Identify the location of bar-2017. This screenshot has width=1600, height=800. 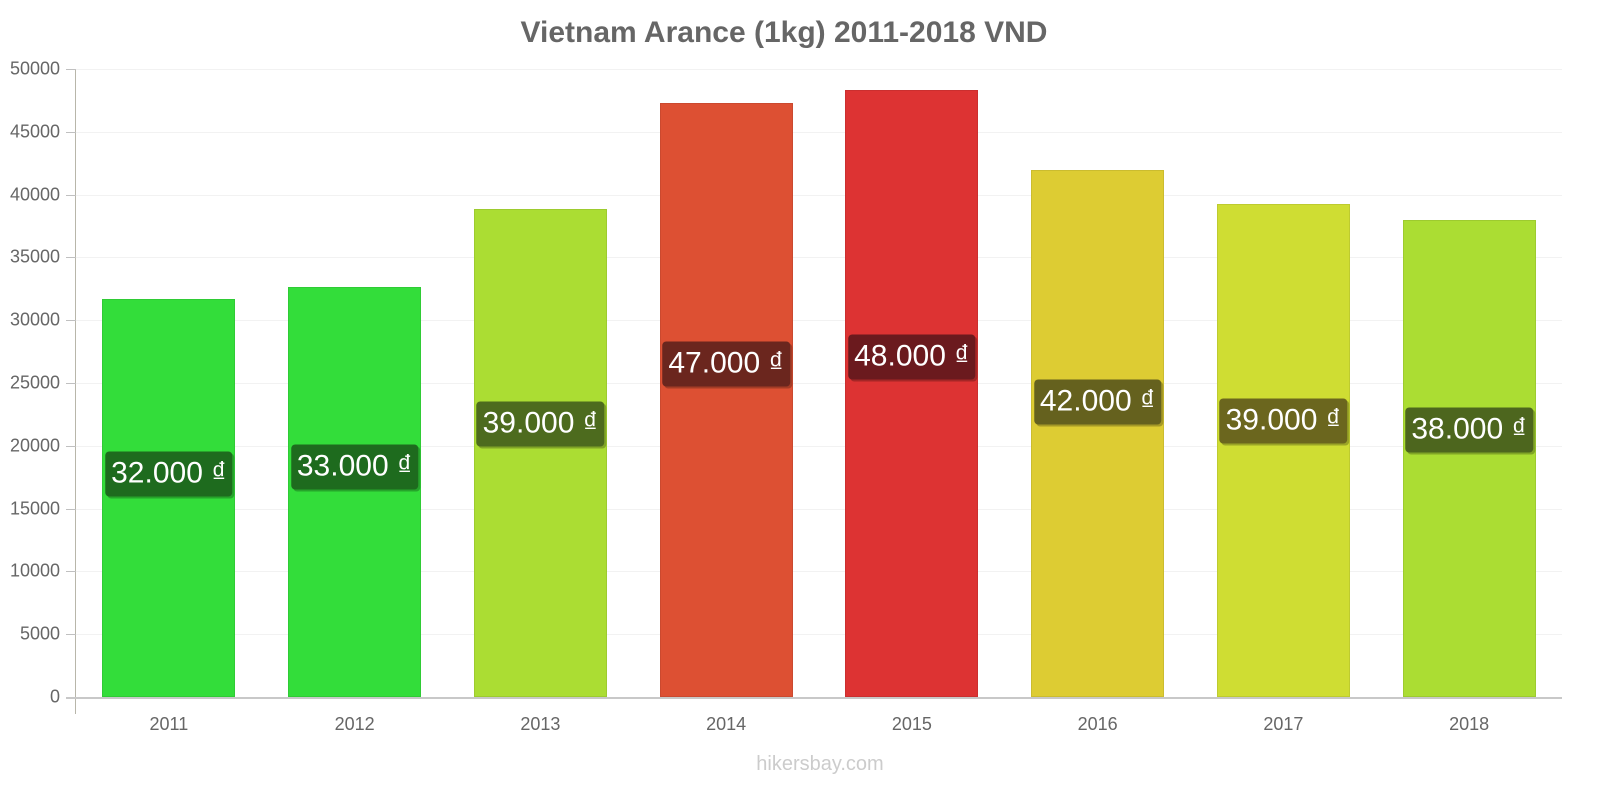
(1283, 450).